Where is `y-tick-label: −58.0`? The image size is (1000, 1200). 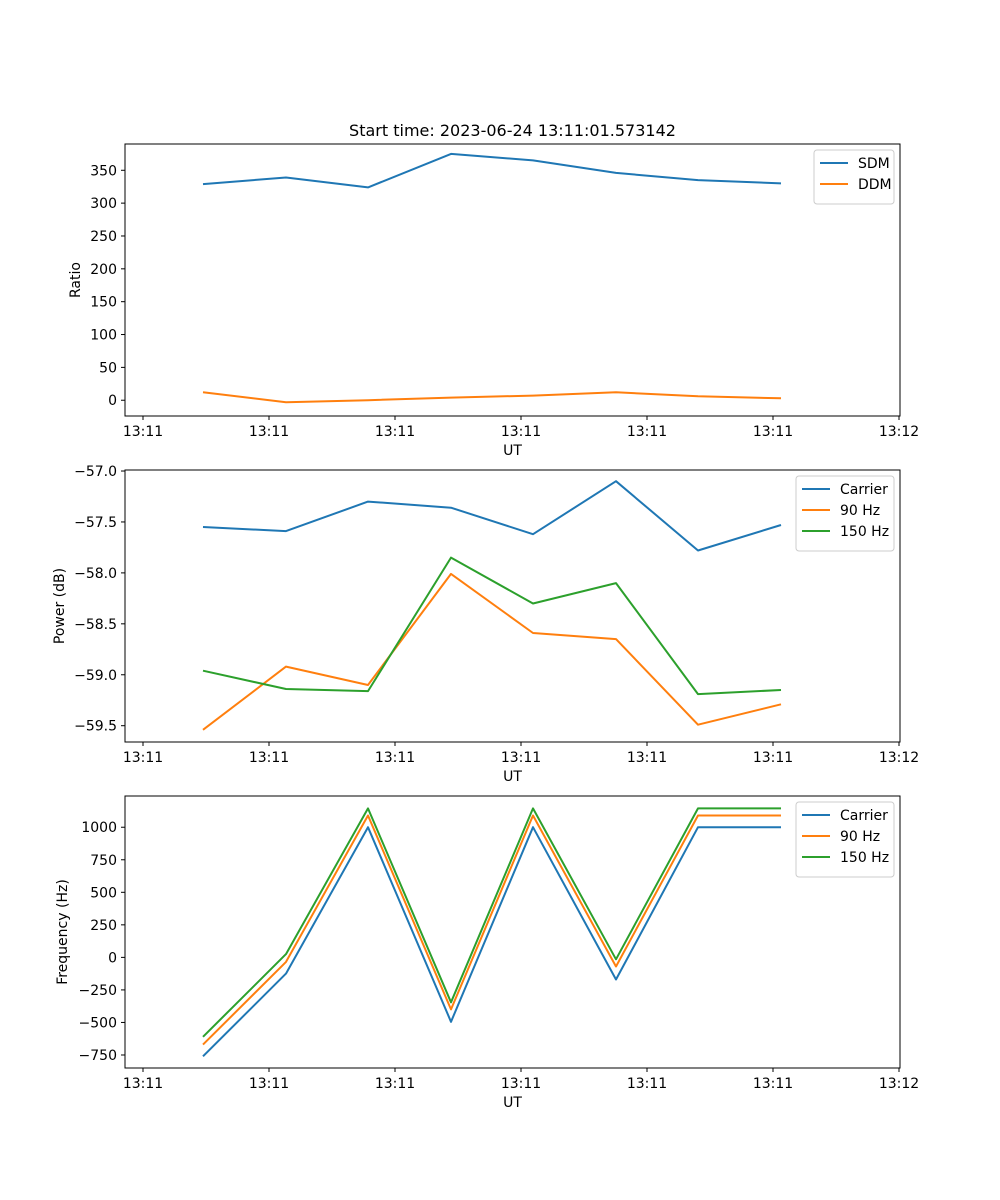 y-tick-label: −58.0 is located at coordinates (95, 574).